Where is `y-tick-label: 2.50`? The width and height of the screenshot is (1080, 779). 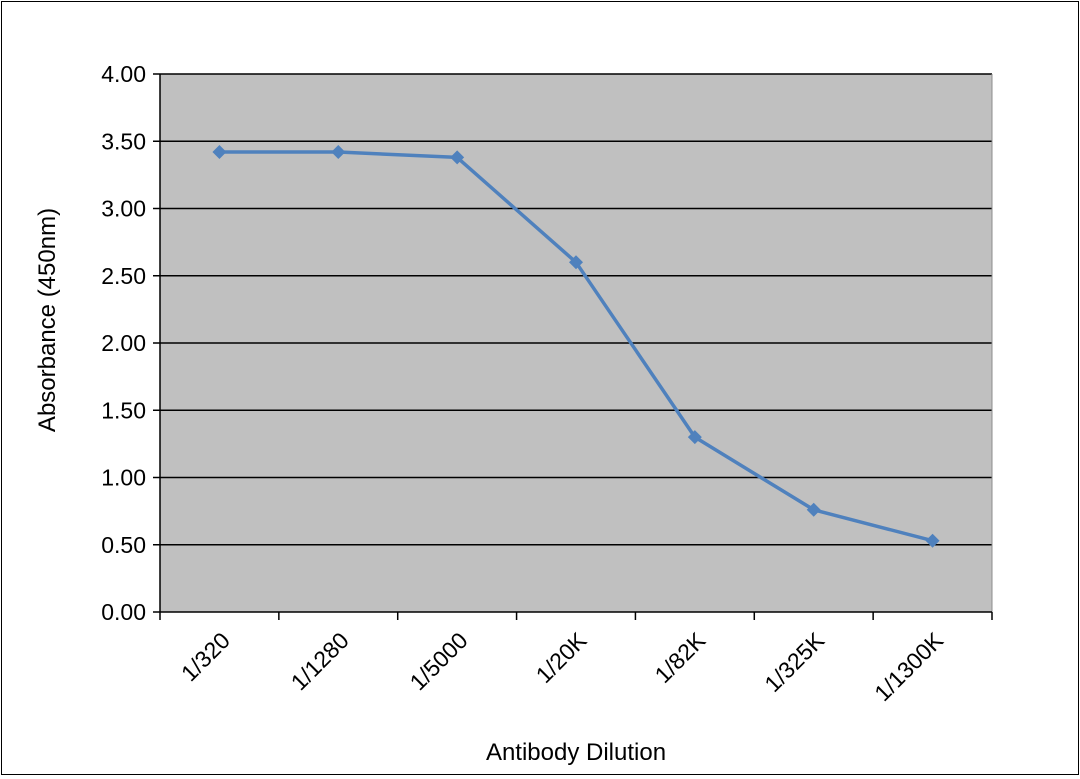 y-tick-label: 2.50 is located at coordinates (123, 276).